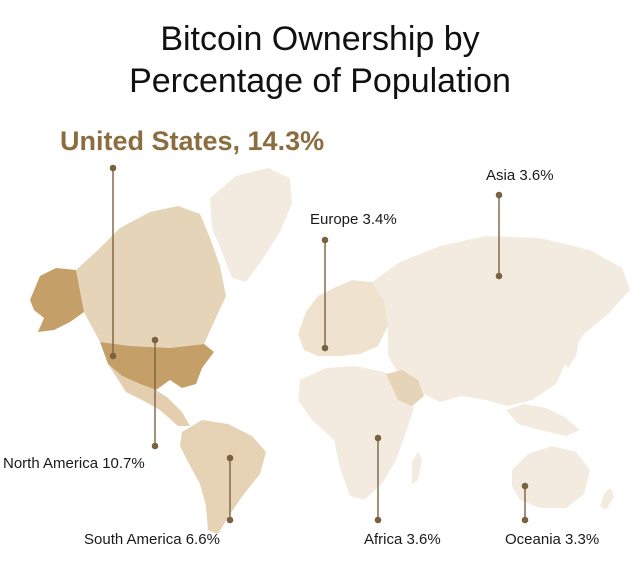 This screenshot has width=640, height=576. Describe the element at coordinates (520, 175) in the screenshot. I see `label-asia: Asia 3.6%` at that location.